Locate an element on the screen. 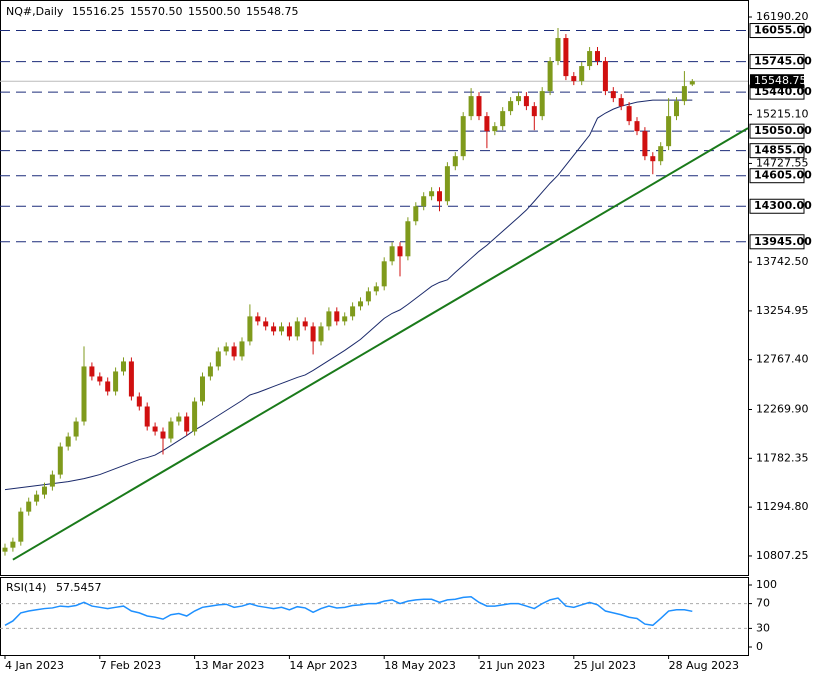  y-tick-label: 12269.90 is located at coordinates (782, 409).